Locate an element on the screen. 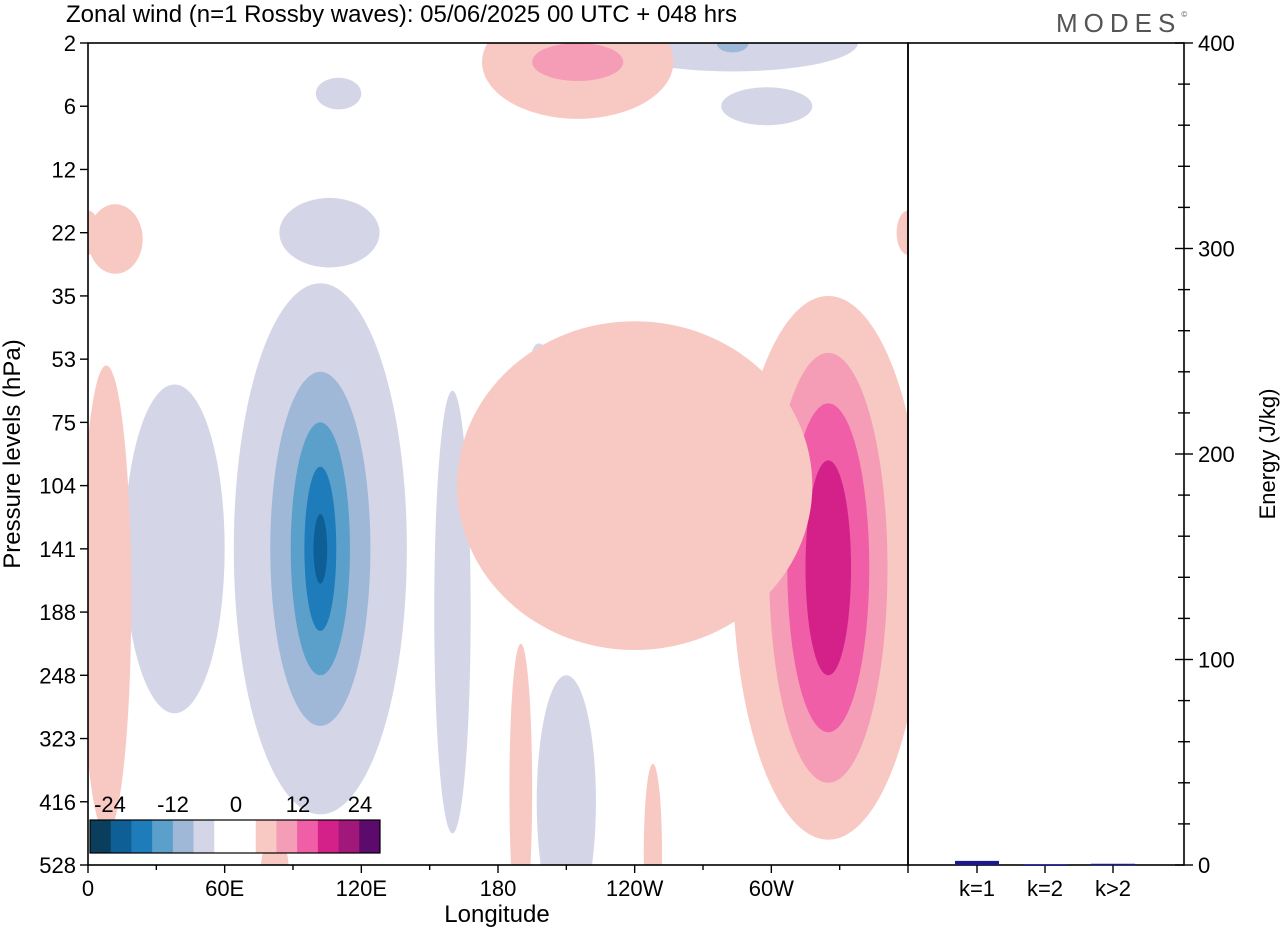  x-tick-label: 120W is located at coordinates (635, 888).